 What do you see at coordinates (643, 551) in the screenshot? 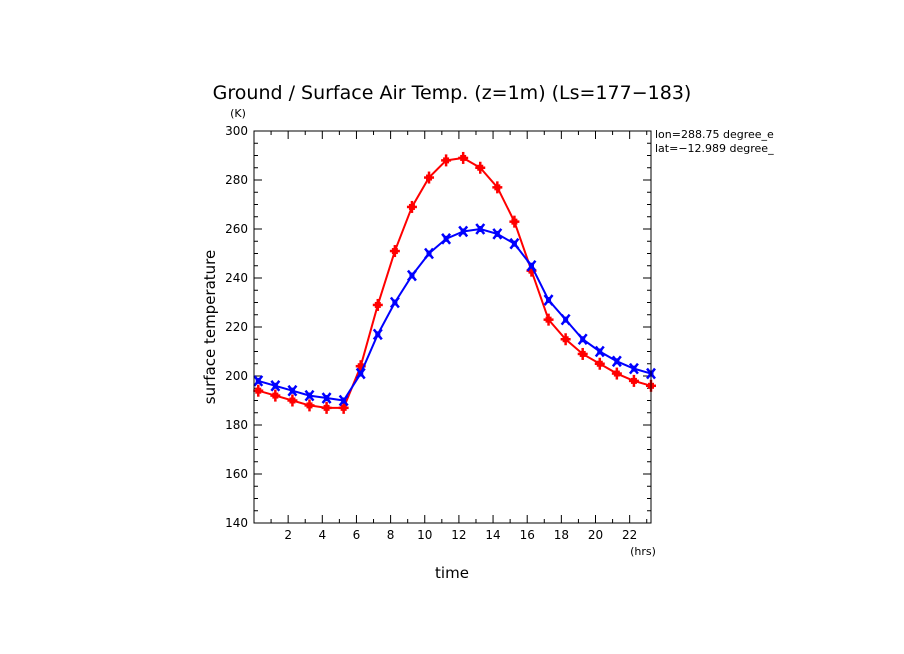
I see `x-unit-label: (hrs)` at bounding box center [643, 551].